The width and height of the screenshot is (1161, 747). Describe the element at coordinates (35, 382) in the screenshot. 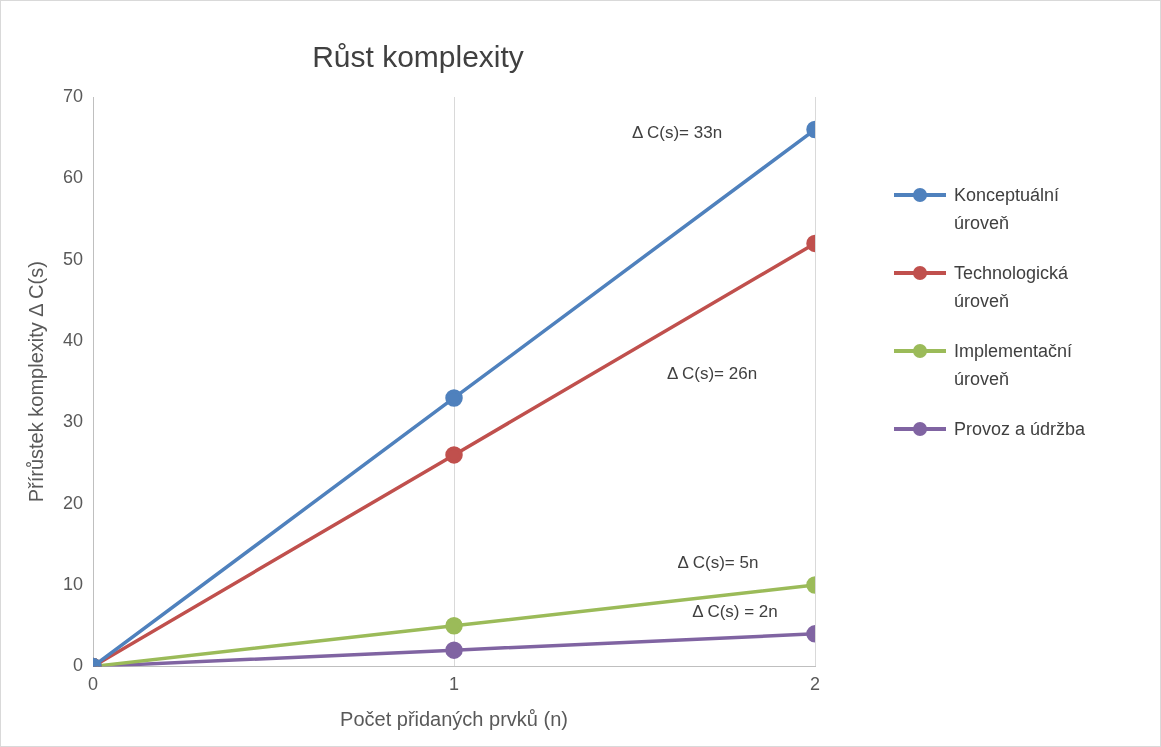

I see `y-axis-title: Přírůstek komplexity Δ C(s)` at that location.